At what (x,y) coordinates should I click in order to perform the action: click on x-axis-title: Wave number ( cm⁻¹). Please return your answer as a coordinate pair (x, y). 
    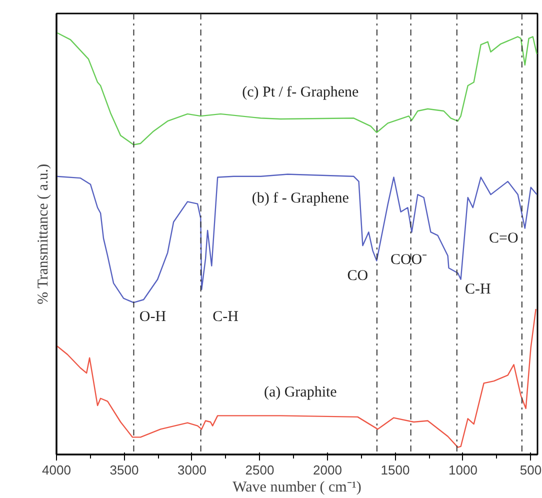
    Looking at the image, I should click on (297, 488).